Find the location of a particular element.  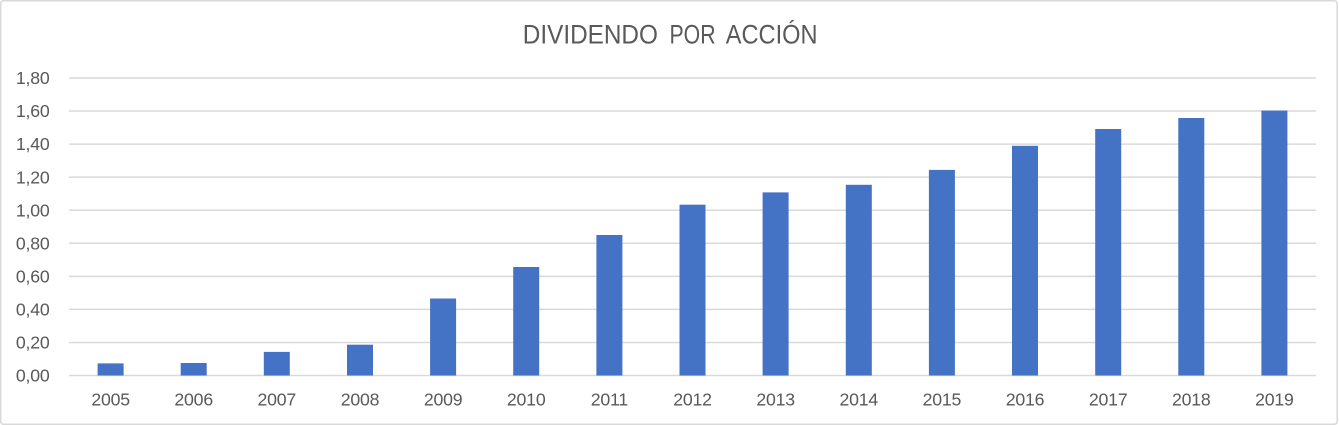

svg-text: 2008 is located at coordinates (360, 400).